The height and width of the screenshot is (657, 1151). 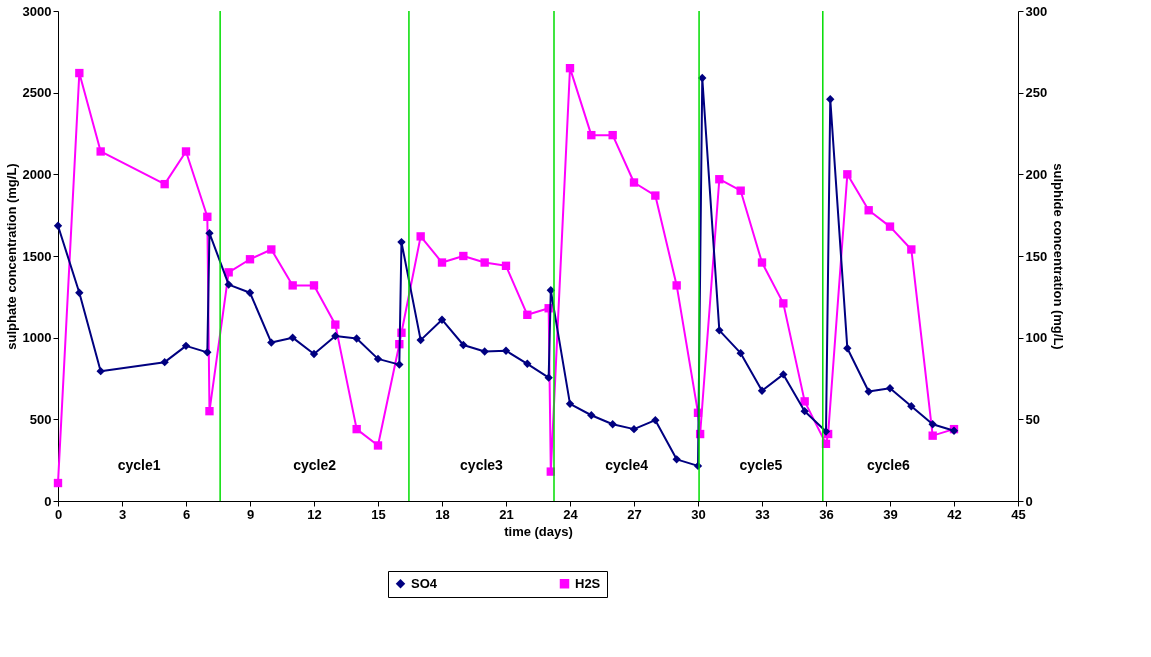 What do you see at coordinates (506, 514) in the screenshot?
I see `x-tick-label: 21` at bounding box center [506, 514].